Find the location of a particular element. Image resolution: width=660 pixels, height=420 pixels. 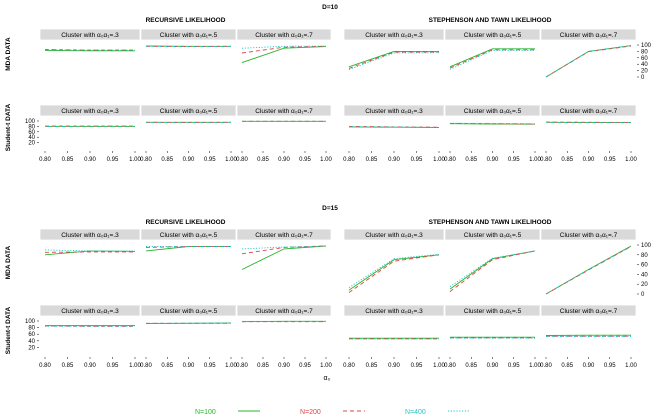

legend-label: N=100 is located at coordinates (205, 412).